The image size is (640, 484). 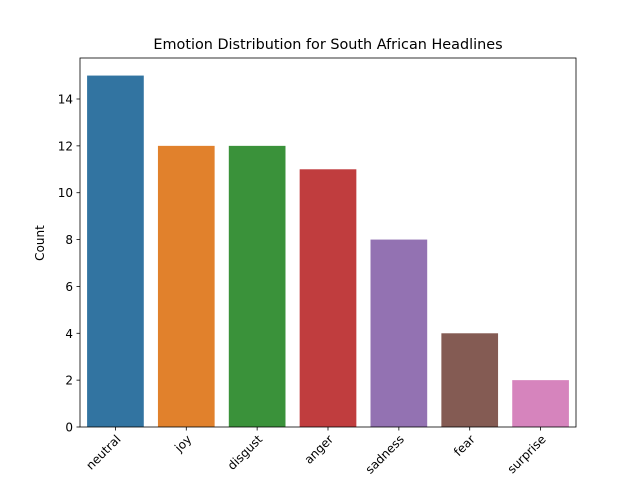 I want to click on bar-fear, so click(x=470, y=380).